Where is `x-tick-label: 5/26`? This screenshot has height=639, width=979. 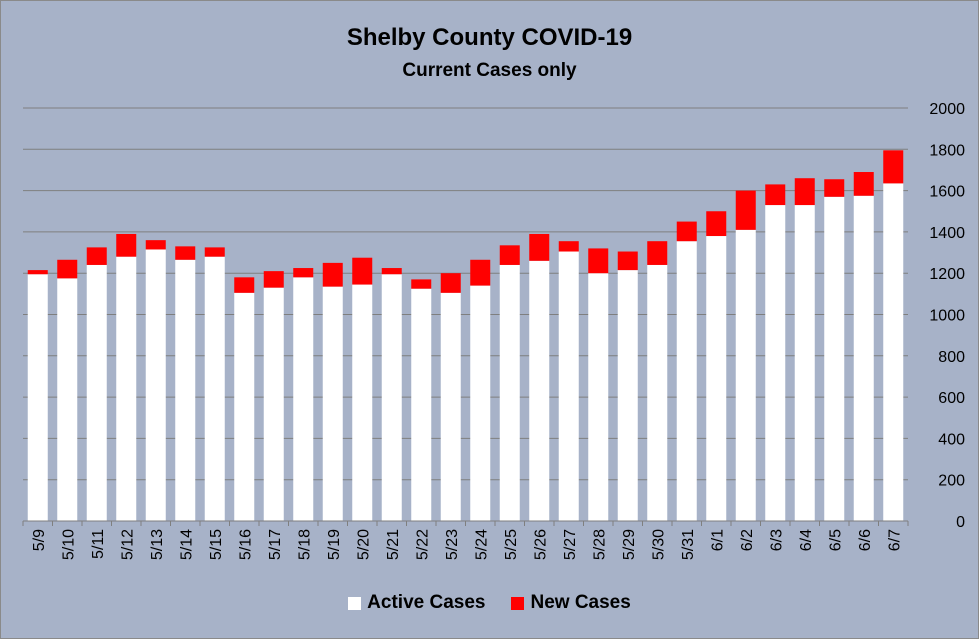
x-tick-label: 5/26 is located at coordinates (540, 544).